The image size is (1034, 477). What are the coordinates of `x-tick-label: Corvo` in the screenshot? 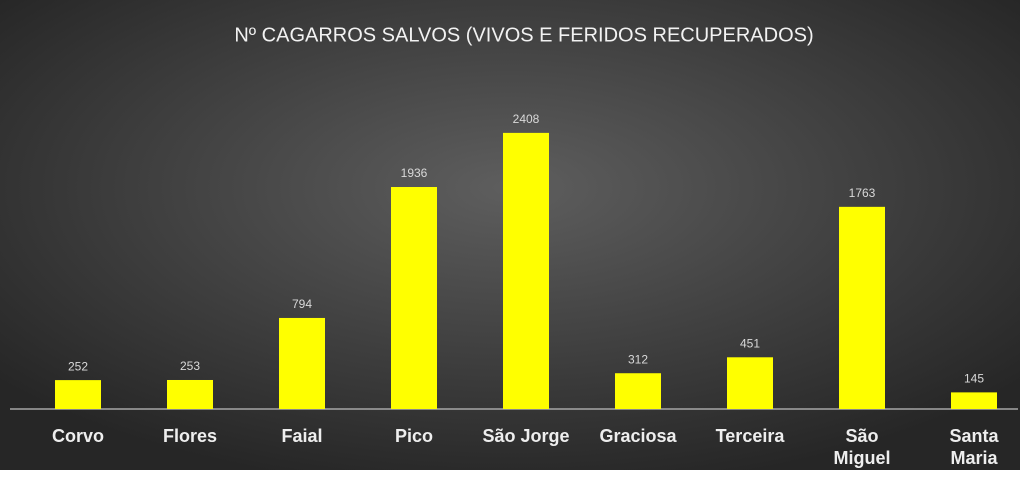 It's located at (77, 436).